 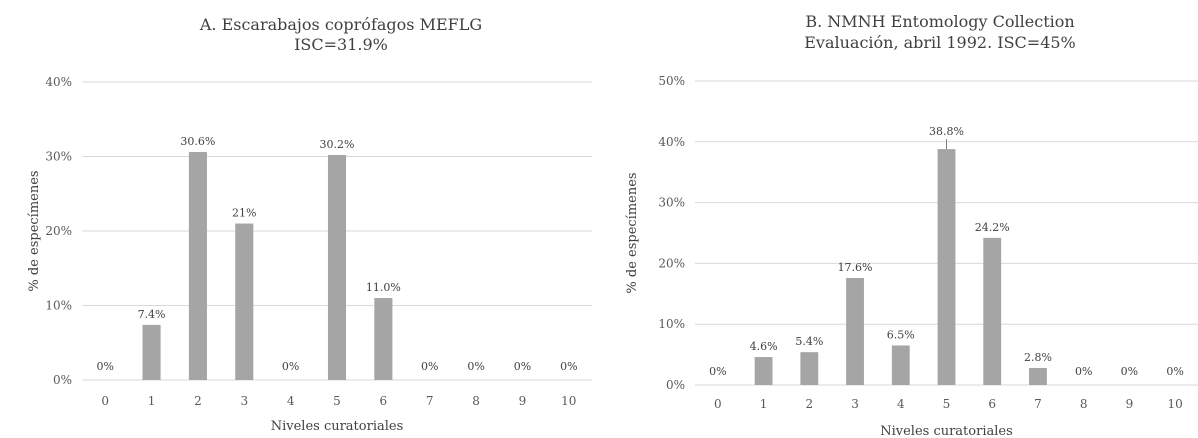 What do you see at coordinates (992, 227) in the screenshot?
I see `data-label: 24.2%` at bounding box center [992, 227].